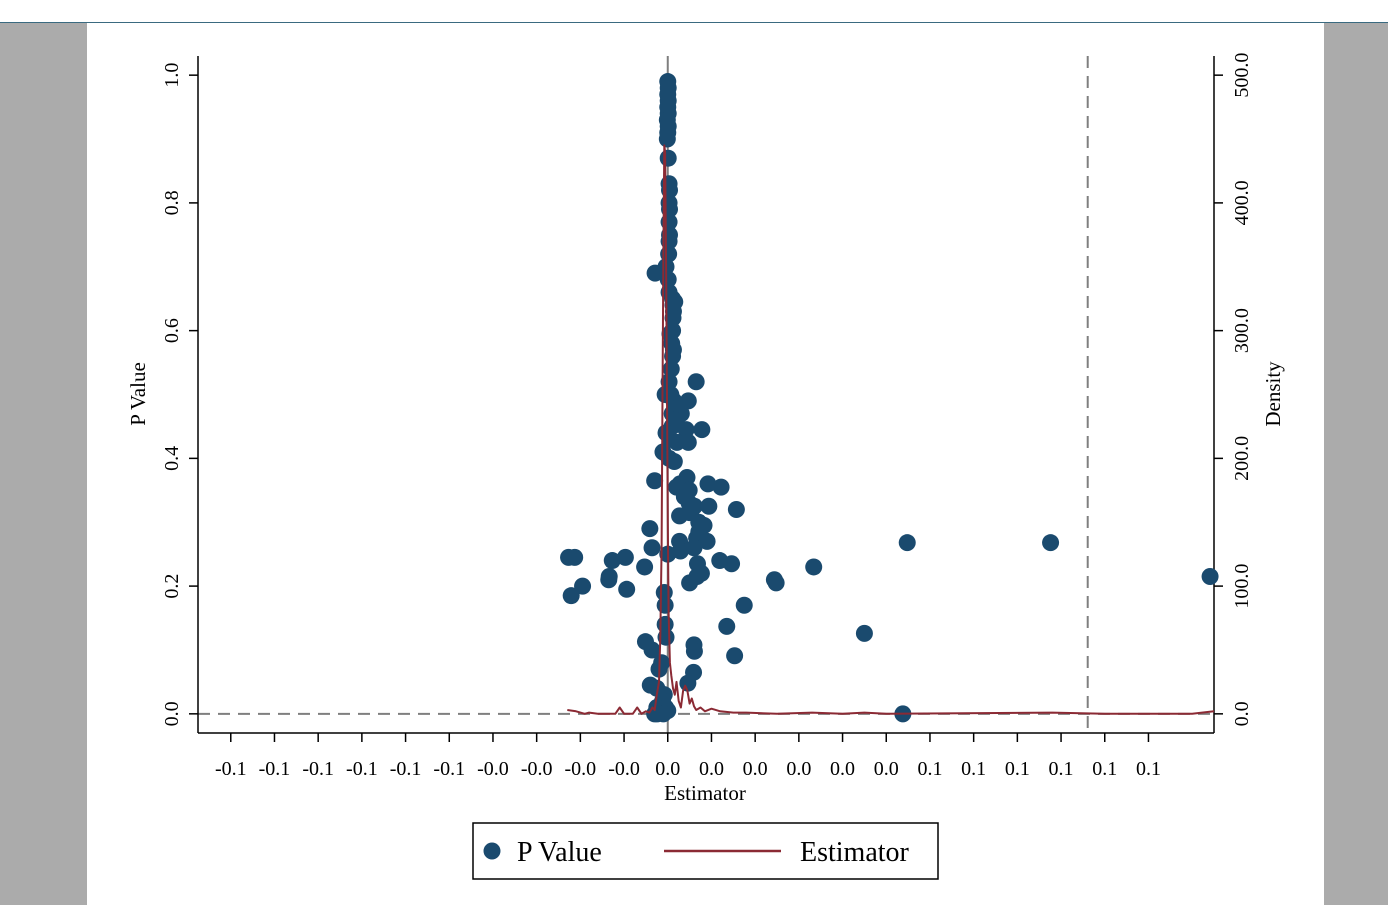 The image size is (1388, 905). I want to click on legend-marker-p-value, so click(492, 851).